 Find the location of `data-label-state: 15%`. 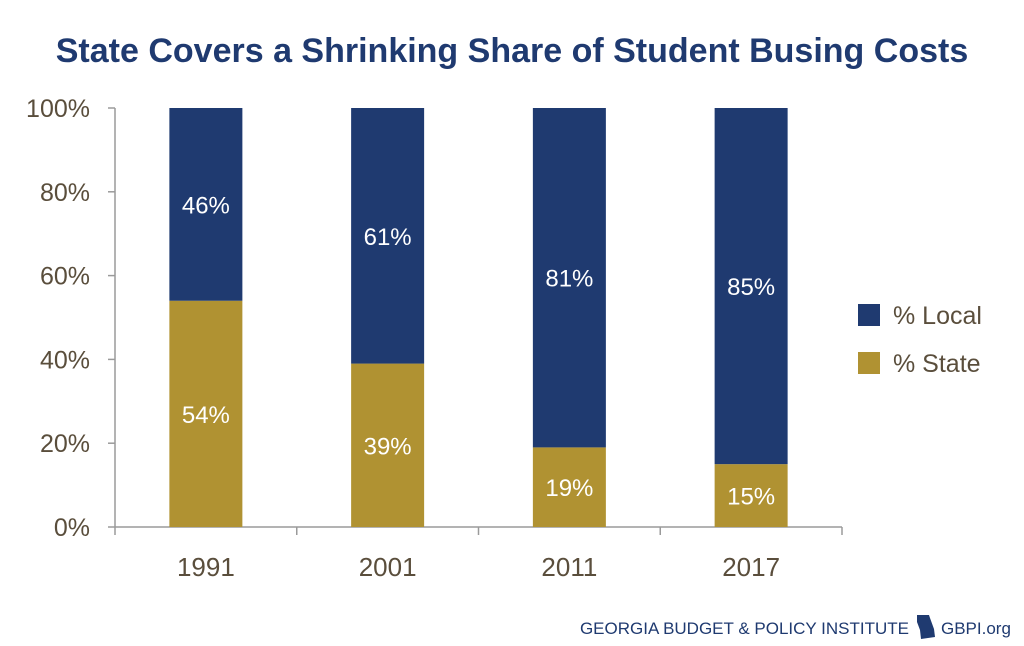

data-label-state: 15% is located at coordinates (751, 497).